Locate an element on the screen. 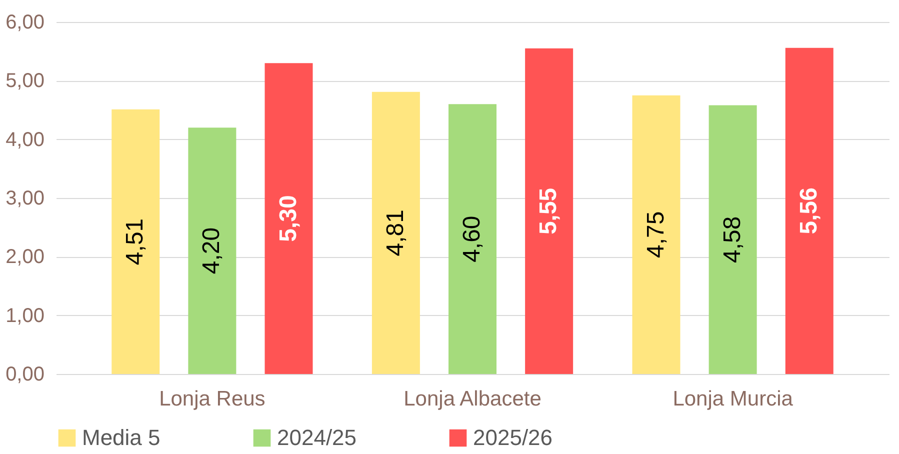  y-tick-label: 2,00 is located at coordinates (25, 257).